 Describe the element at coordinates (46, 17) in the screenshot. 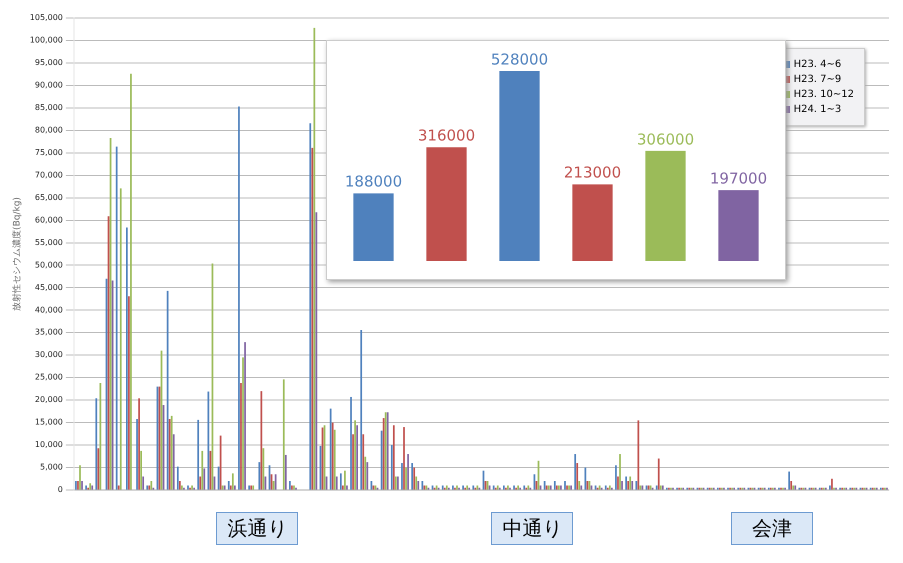

I see `y-tick-label: 105,000` at that location.